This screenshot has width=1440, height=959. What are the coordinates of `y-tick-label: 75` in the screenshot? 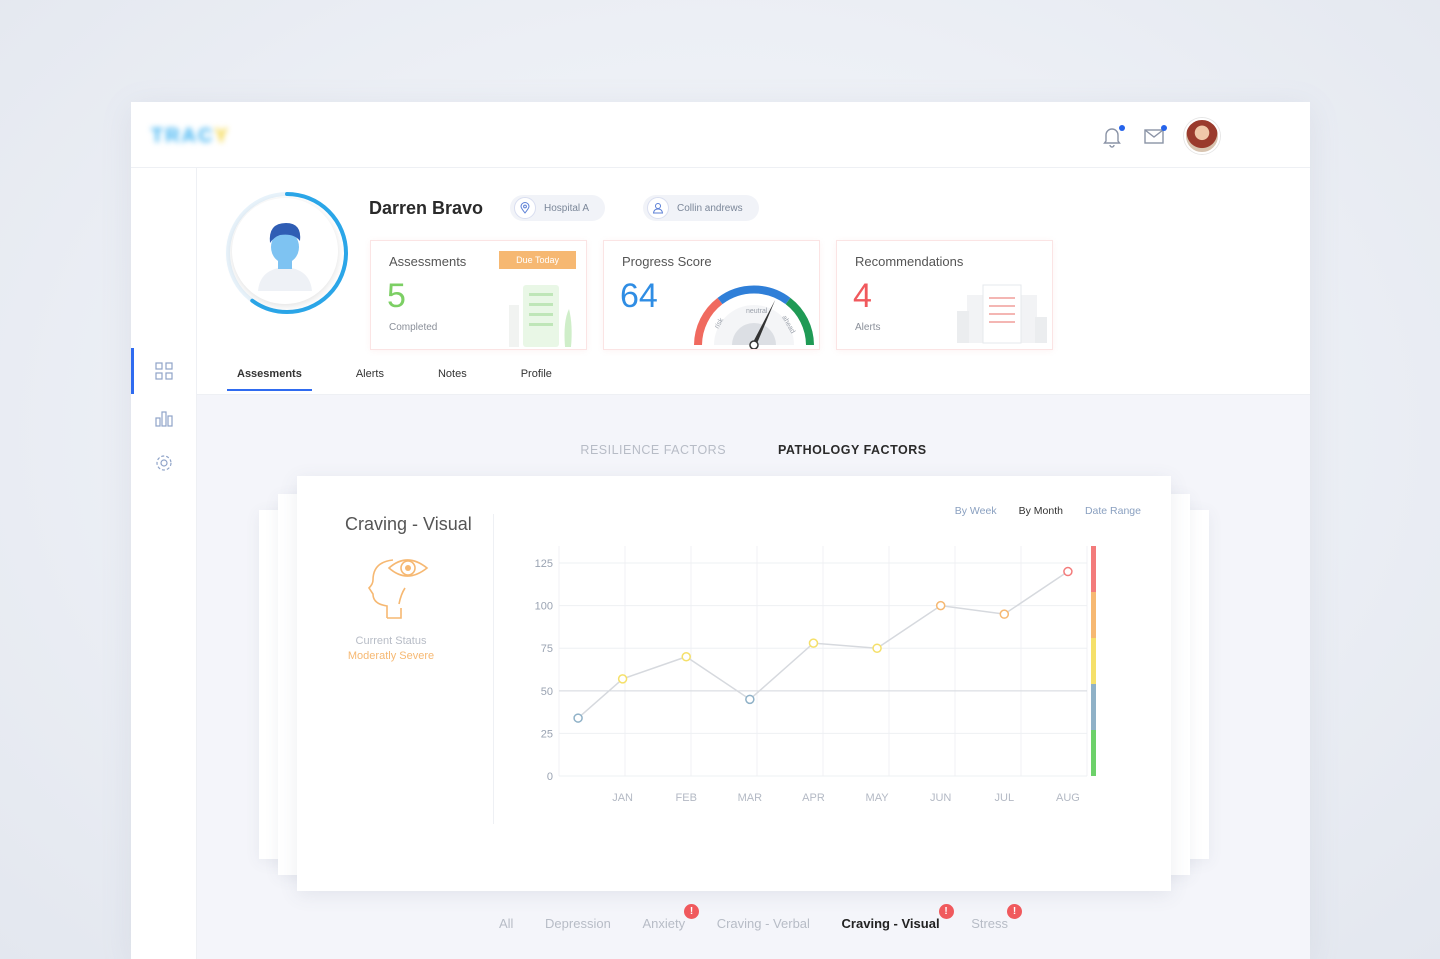 It's located at (547, 649).